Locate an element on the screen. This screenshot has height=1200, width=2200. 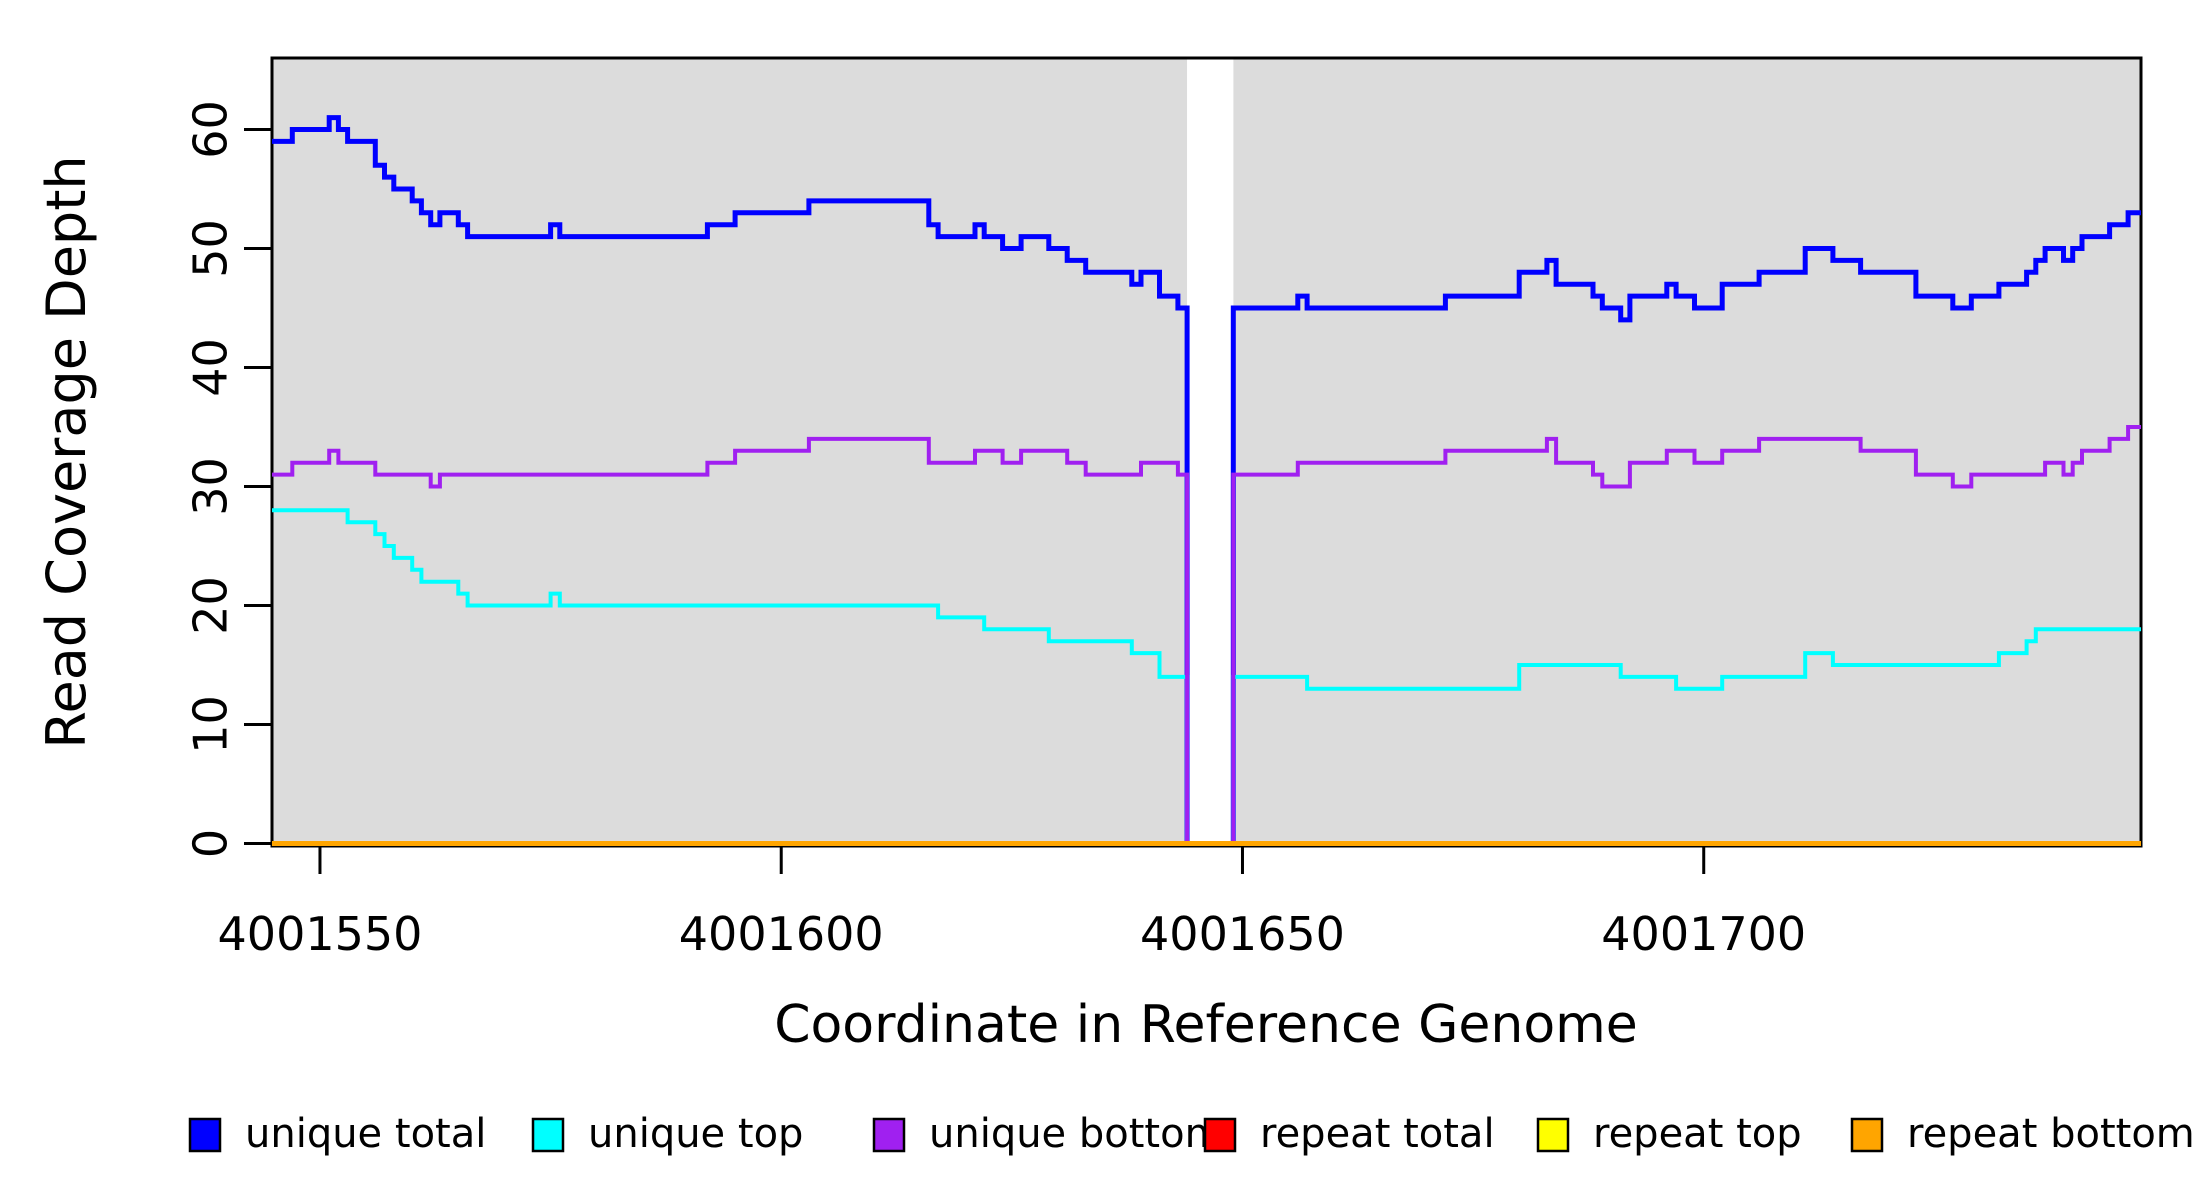
x-axis-title: Coordinate in Reference Genome is located at coordinates (1206, 1025).